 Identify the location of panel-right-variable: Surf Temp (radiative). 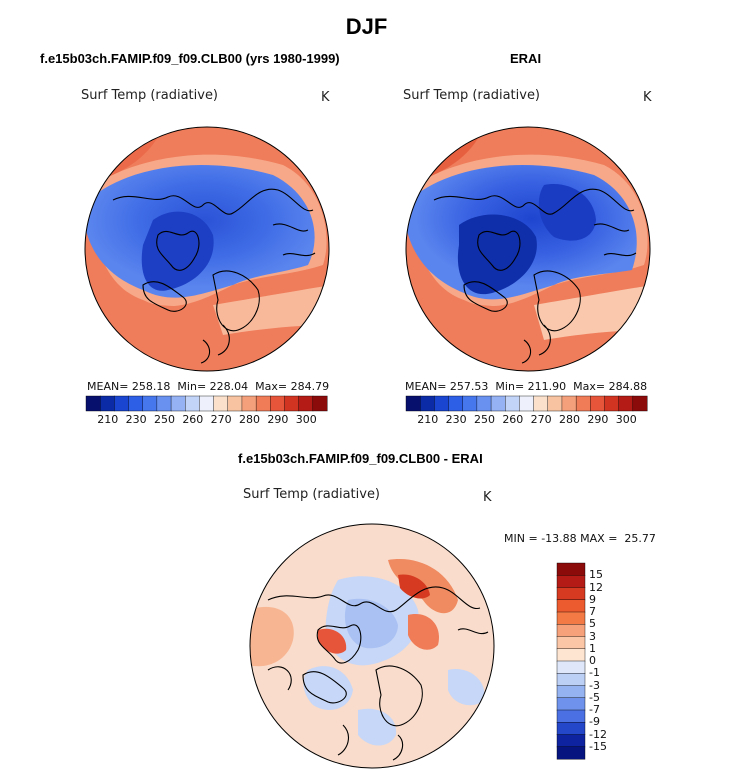
(472, 95).